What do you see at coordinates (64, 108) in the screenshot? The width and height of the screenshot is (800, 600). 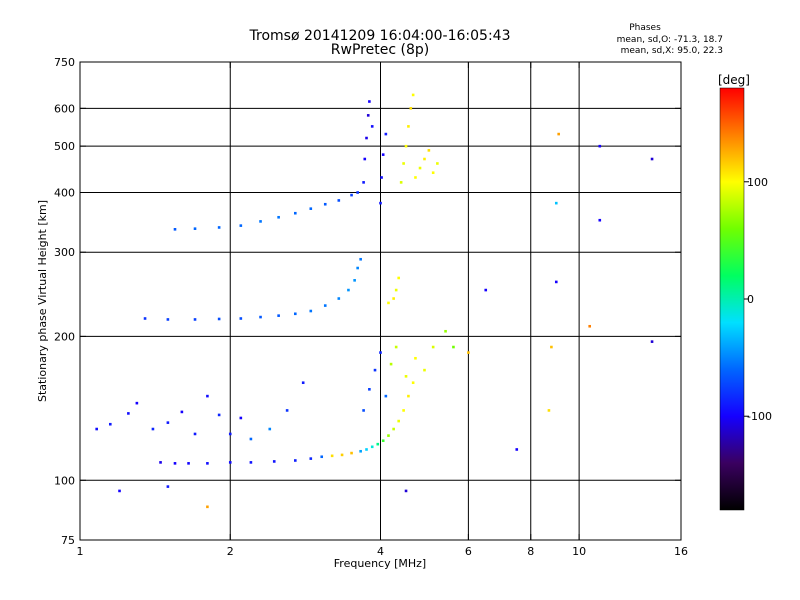 I see `y-tick-label: 600` at bounding box center [64, 108].